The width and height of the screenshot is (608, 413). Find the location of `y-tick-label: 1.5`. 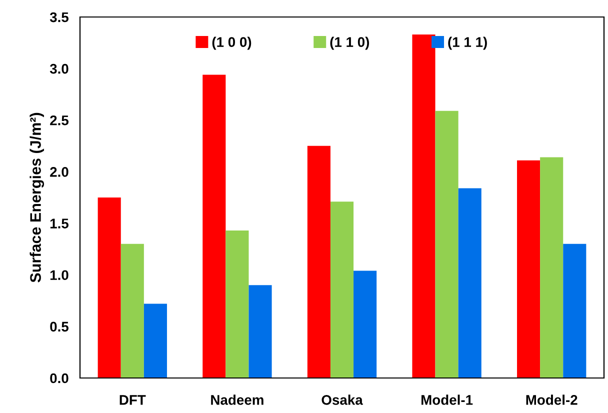

y-tick-label: 1.5 is located at coordinates (59, 223).